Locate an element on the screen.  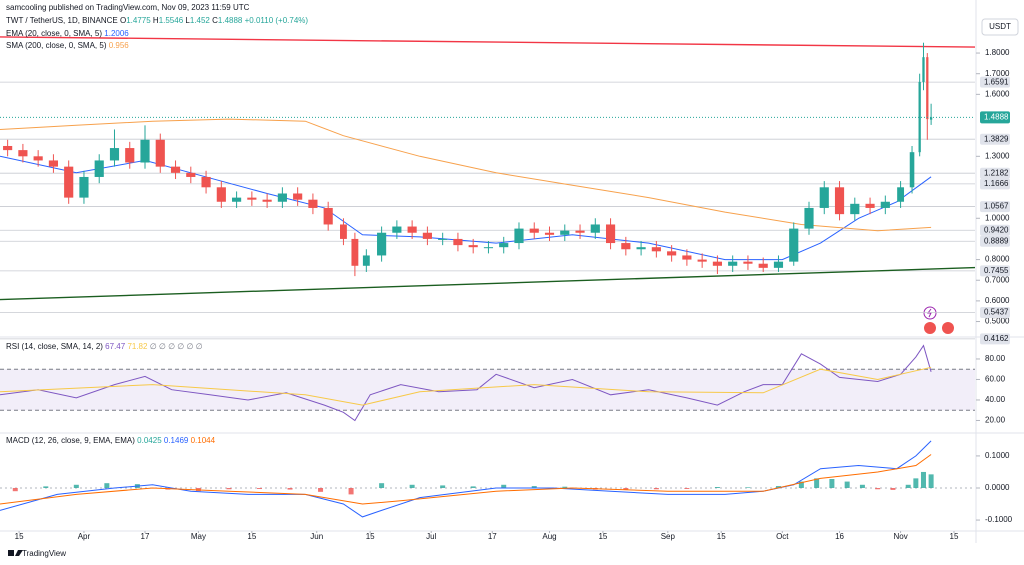
last-price-label: 1.4888 is located at coordinates (996, 116).